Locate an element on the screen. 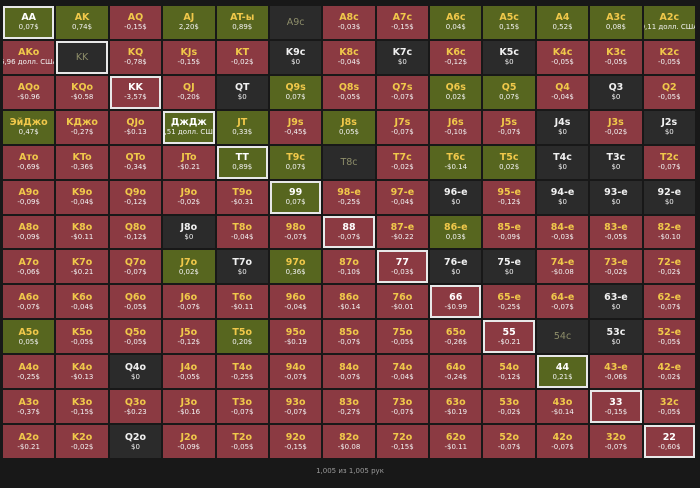  hand-cell: 98o -0,07$ is located at coordinates (295, 232).